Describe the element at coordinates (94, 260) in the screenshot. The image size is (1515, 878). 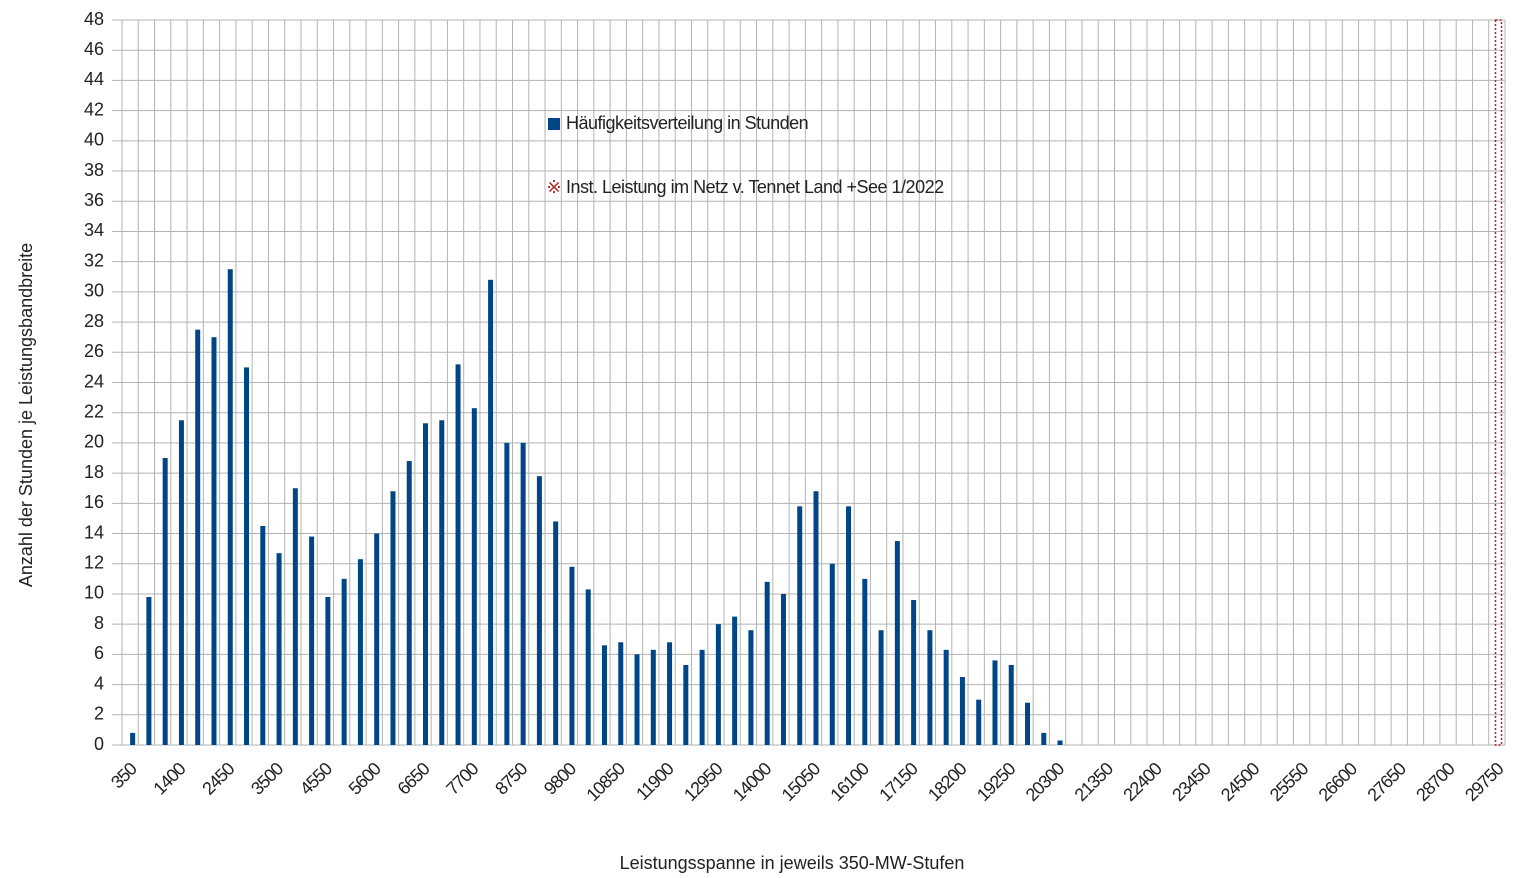
I see `y-tick-label: 32` at that location.